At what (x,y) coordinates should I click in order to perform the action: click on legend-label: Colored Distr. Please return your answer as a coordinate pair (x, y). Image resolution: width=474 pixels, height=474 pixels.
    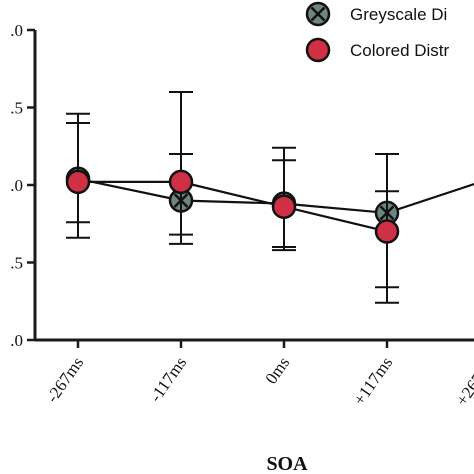
    Looking at the image, I should click on (400, 50).